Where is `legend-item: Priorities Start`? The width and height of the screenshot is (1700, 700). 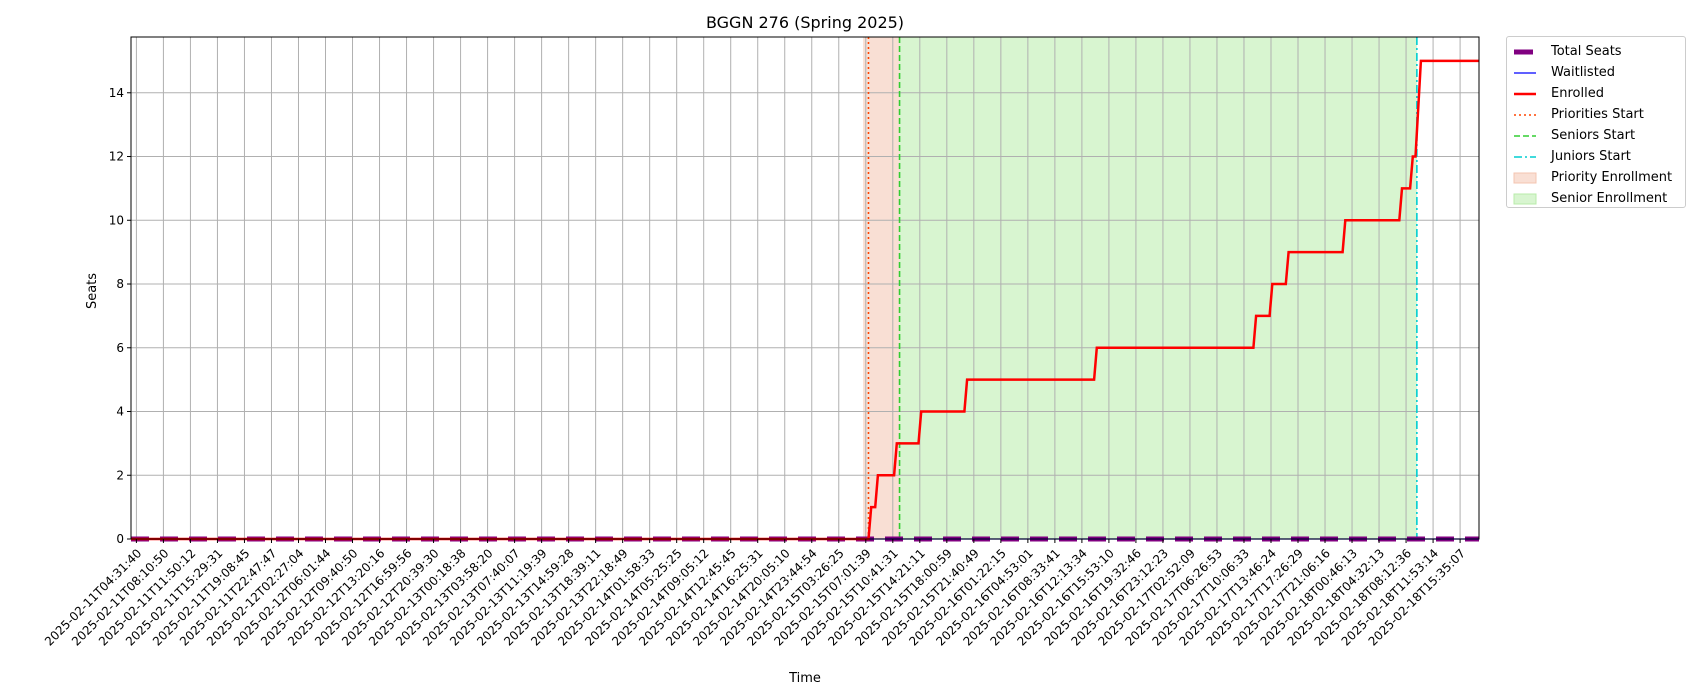
legend-item: Priorities Start is located at coordinates (1596, 114).